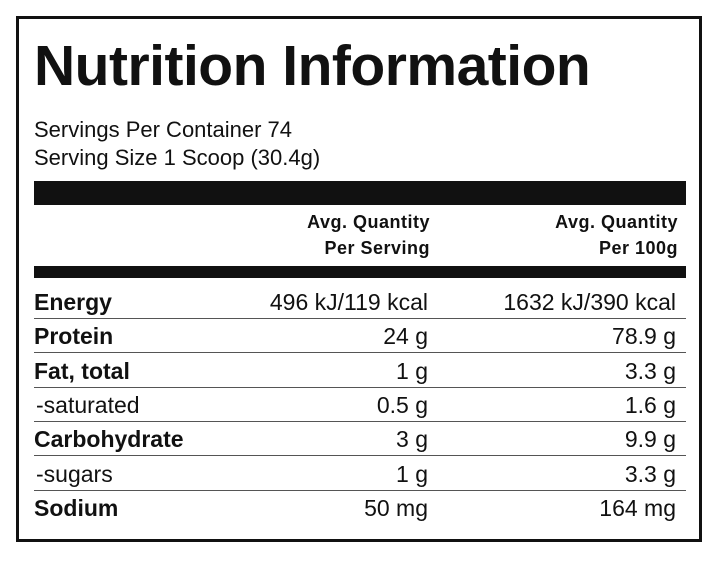 The width and height of the screenshot is (723, 564). I want to click on servings-per-container: Servings Per Container 74, so click(163, 129).